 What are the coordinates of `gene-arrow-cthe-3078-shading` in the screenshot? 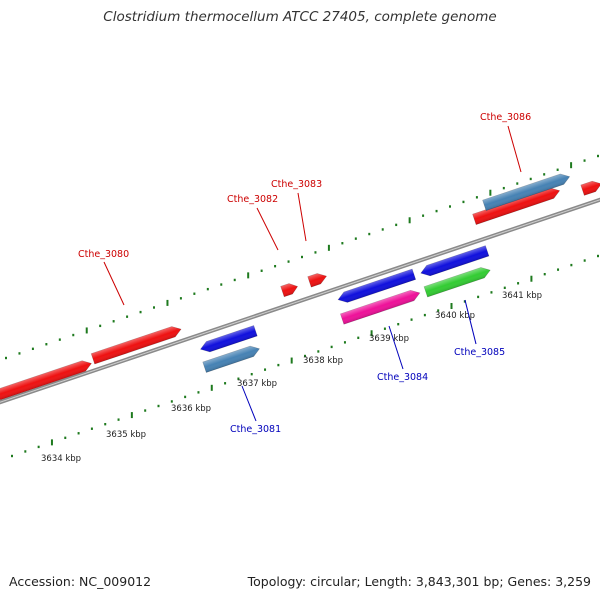 It's located at (46, 380).